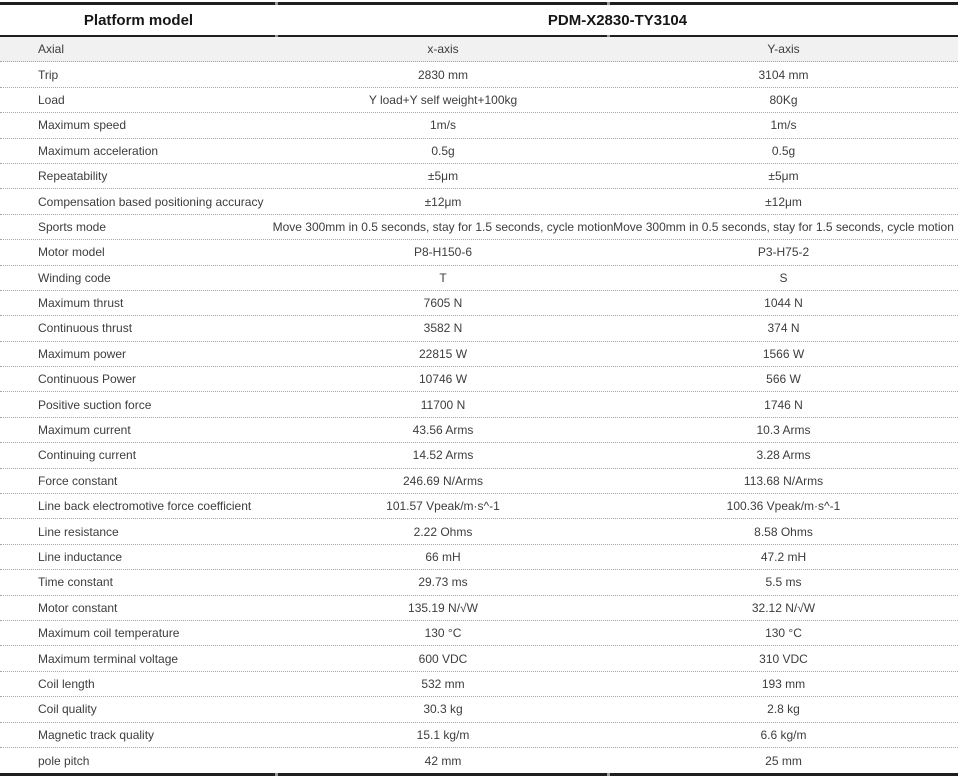  I want to click on table-row: Continuing current 14.52 Arms 3.28 Arms, so click(479, 456).